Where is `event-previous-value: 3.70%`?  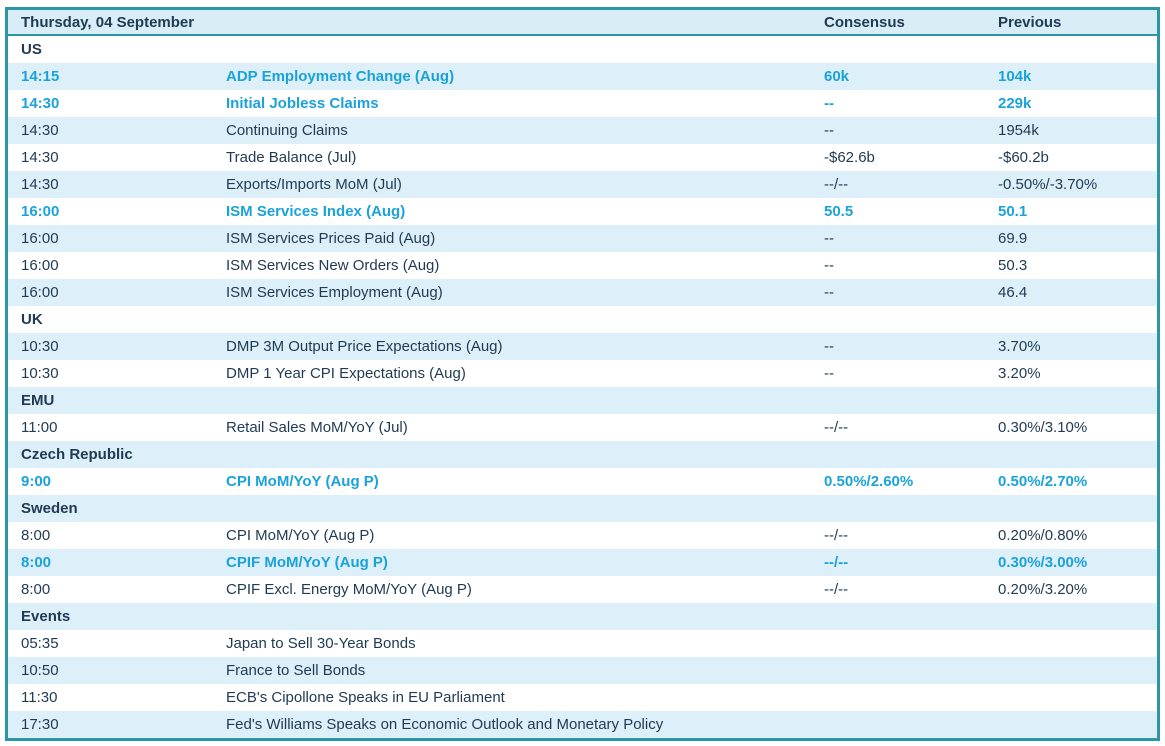
event-previous-value: 3.70% is located at coordinates (1019, 346).